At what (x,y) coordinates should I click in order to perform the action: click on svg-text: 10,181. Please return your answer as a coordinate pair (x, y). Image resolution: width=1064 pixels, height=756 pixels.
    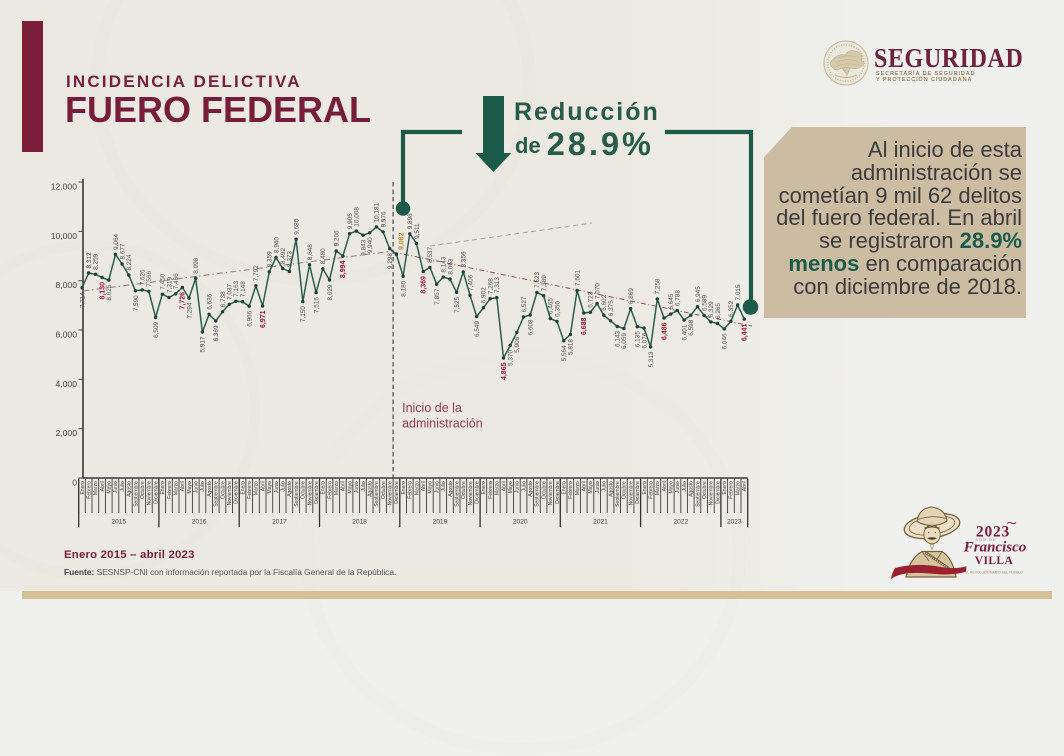
    Looking at the image, I should click on (377, 212).